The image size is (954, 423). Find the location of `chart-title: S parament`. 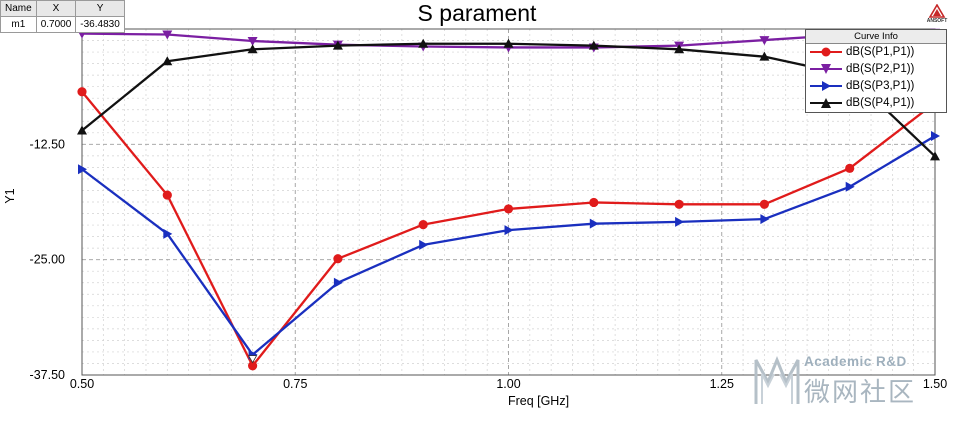

chart-title: S parament is located at coordinates (478, 13).